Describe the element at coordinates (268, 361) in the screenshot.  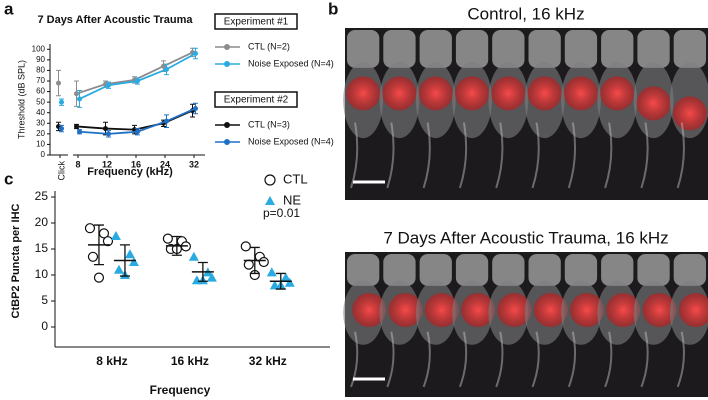
I see `x-tick-label: 32 kHz` at that location.